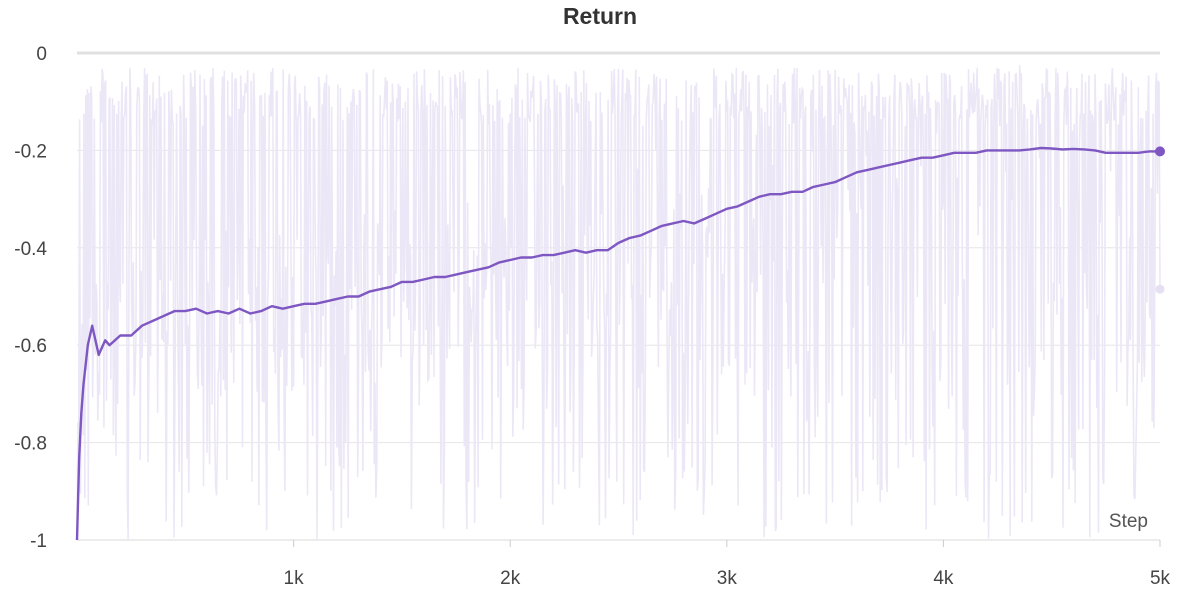 Image resolution: width=1200 pixels, height=600 pixels. Describe the element at coordinates (30, 249) in the screenshot. I see `y-tick-label: -0.4` at that location.